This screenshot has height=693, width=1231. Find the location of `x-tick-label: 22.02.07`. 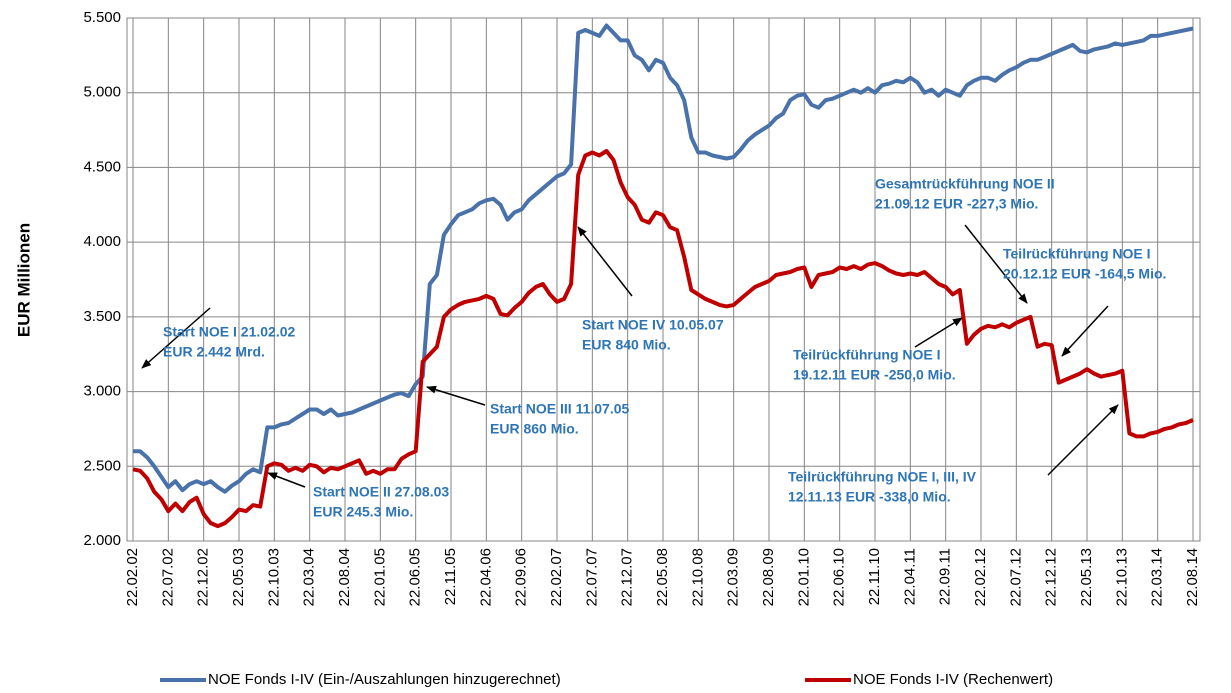

x-tick-label: 22.02.07 is located at coordinates (556, 577).